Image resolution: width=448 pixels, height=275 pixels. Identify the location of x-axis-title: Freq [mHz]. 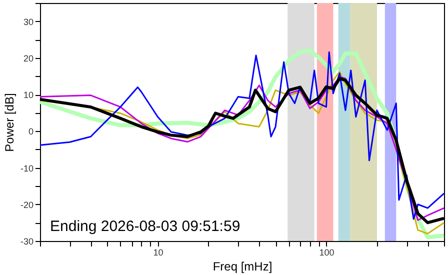
(242, 267).